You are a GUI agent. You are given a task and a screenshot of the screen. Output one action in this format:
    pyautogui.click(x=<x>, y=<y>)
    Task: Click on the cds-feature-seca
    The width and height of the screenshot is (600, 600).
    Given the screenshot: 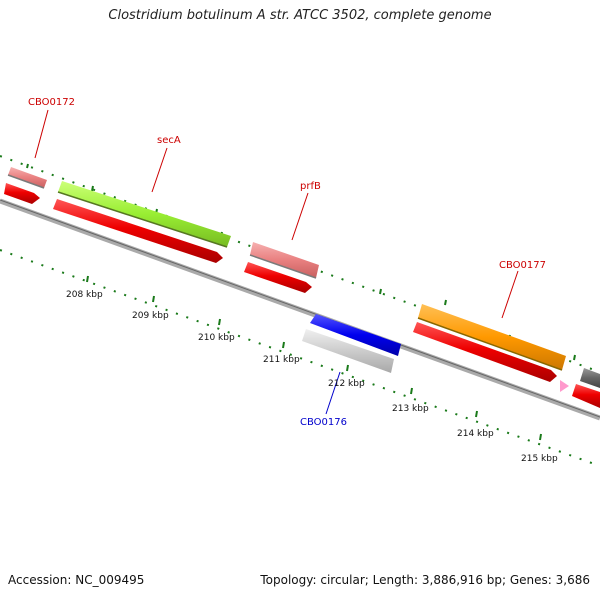 What is the action you would take?
    pyautogui.click(x=138, y=231)
    